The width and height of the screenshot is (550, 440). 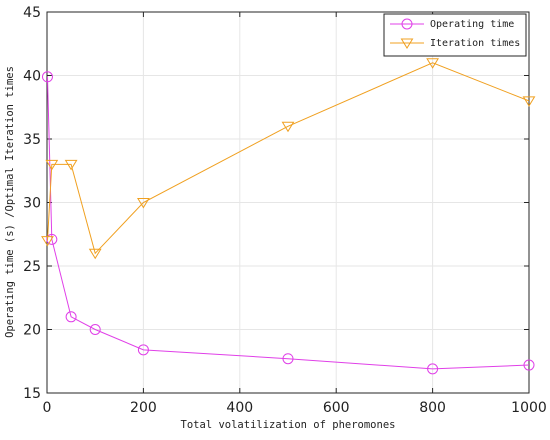 I want to click on x-tick-label: 400, so click(x=239, y=408).